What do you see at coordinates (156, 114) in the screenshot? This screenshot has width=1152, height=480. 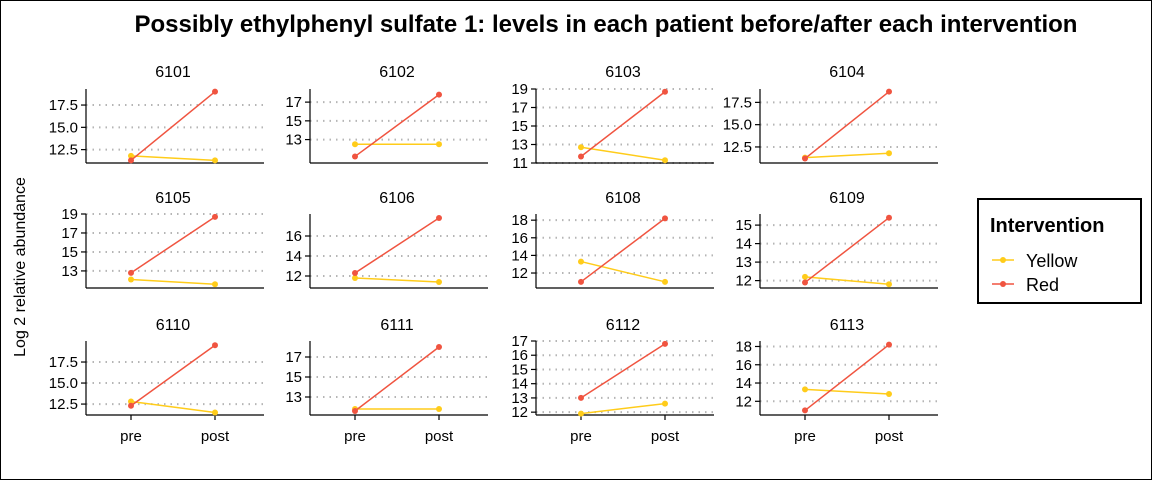 I see `panel-6101: 6101 12.5 15.0 17.5` at bounding box center [156, 114].